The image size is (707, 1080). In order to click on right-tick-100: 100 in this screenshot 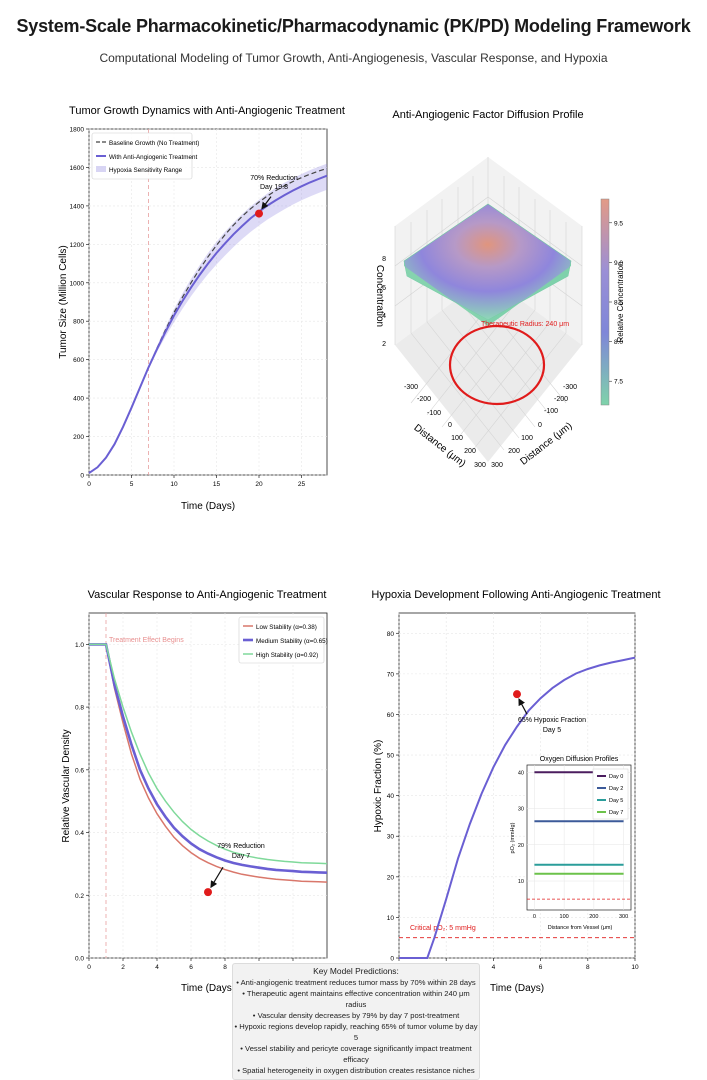, I will do `click(527, 438)`.